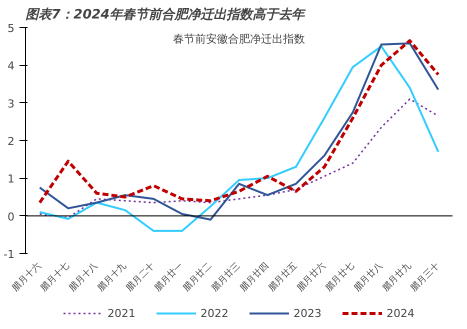 The width and height of the screenshot is (467, 329). Describe the element at coordinates (122, 313) in the screenshot. I see `legend-label: 2021` at that location.